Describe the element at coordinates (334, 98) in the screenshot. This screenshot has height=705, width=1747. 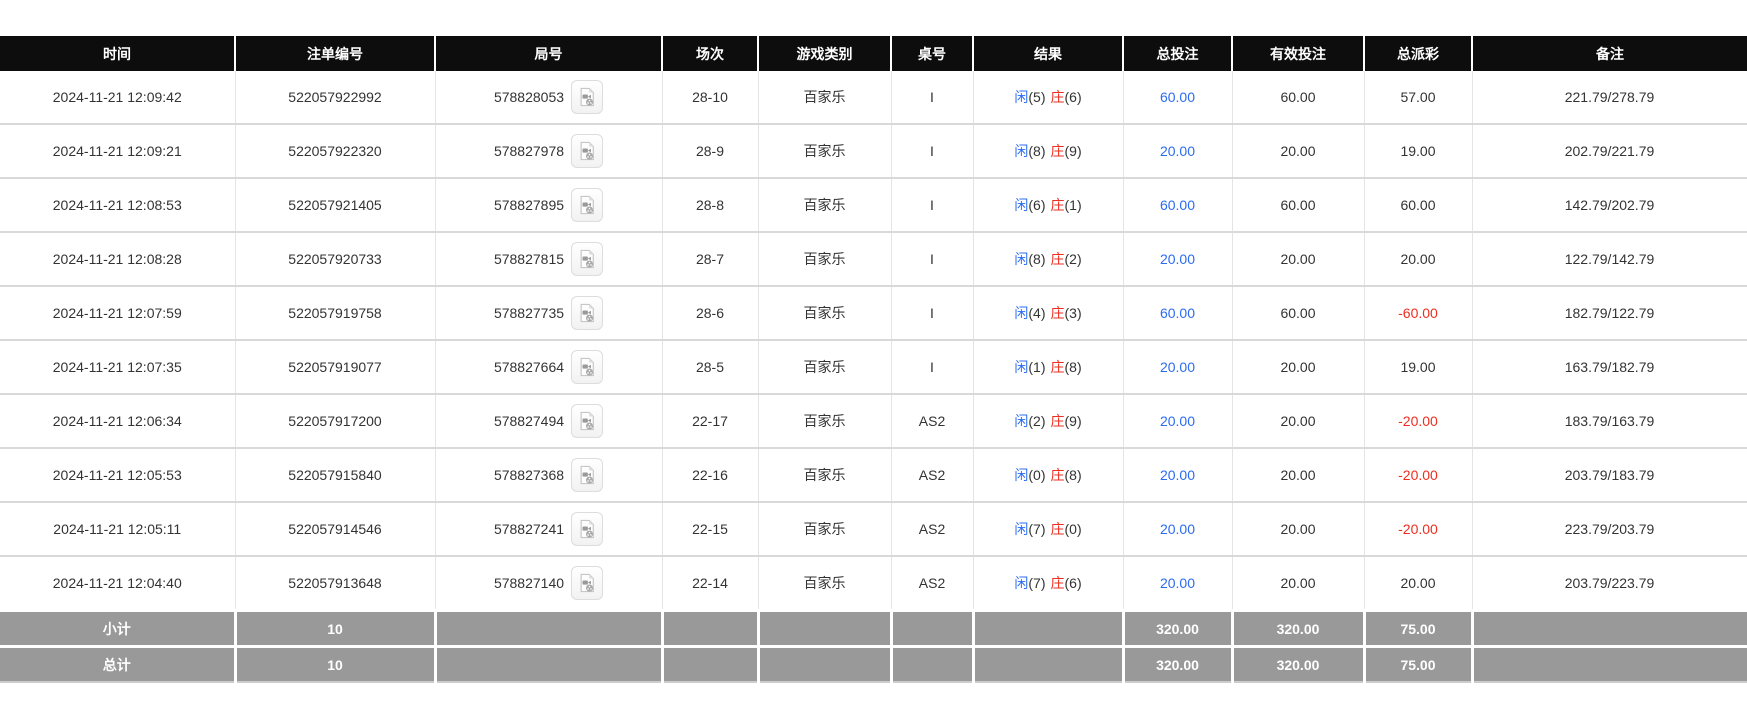
I see `bet-id-cell: 522057922992` at that location.